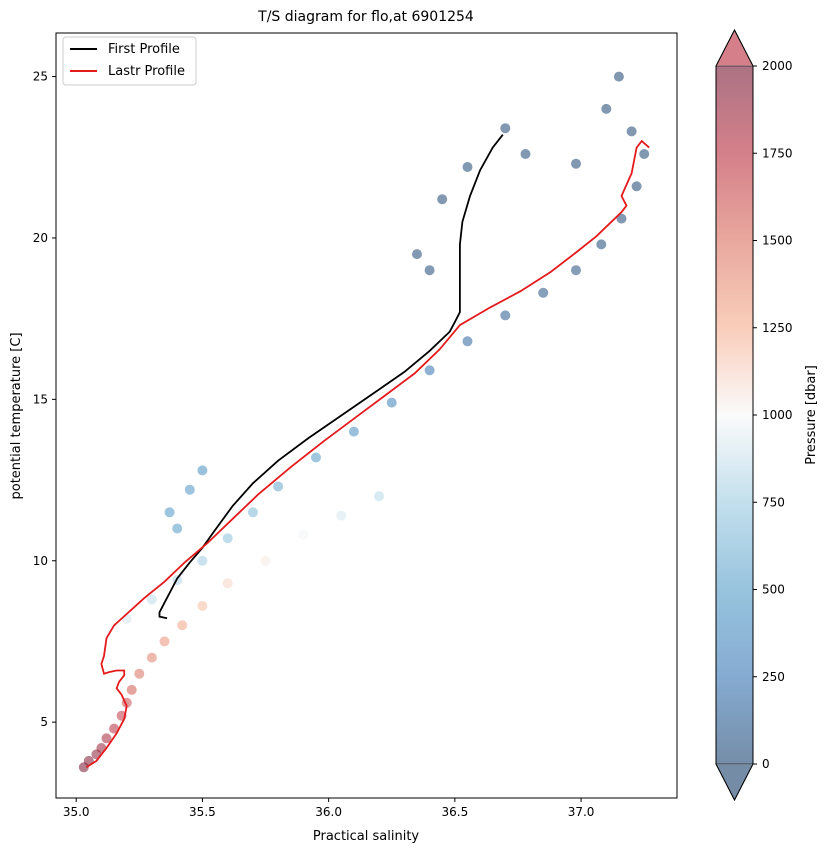 The height and width of the screenshot is (853, 829). Describe the element at coordinates (44, 722) in the screenshot. I see `y-tick-label: 5` at that location.